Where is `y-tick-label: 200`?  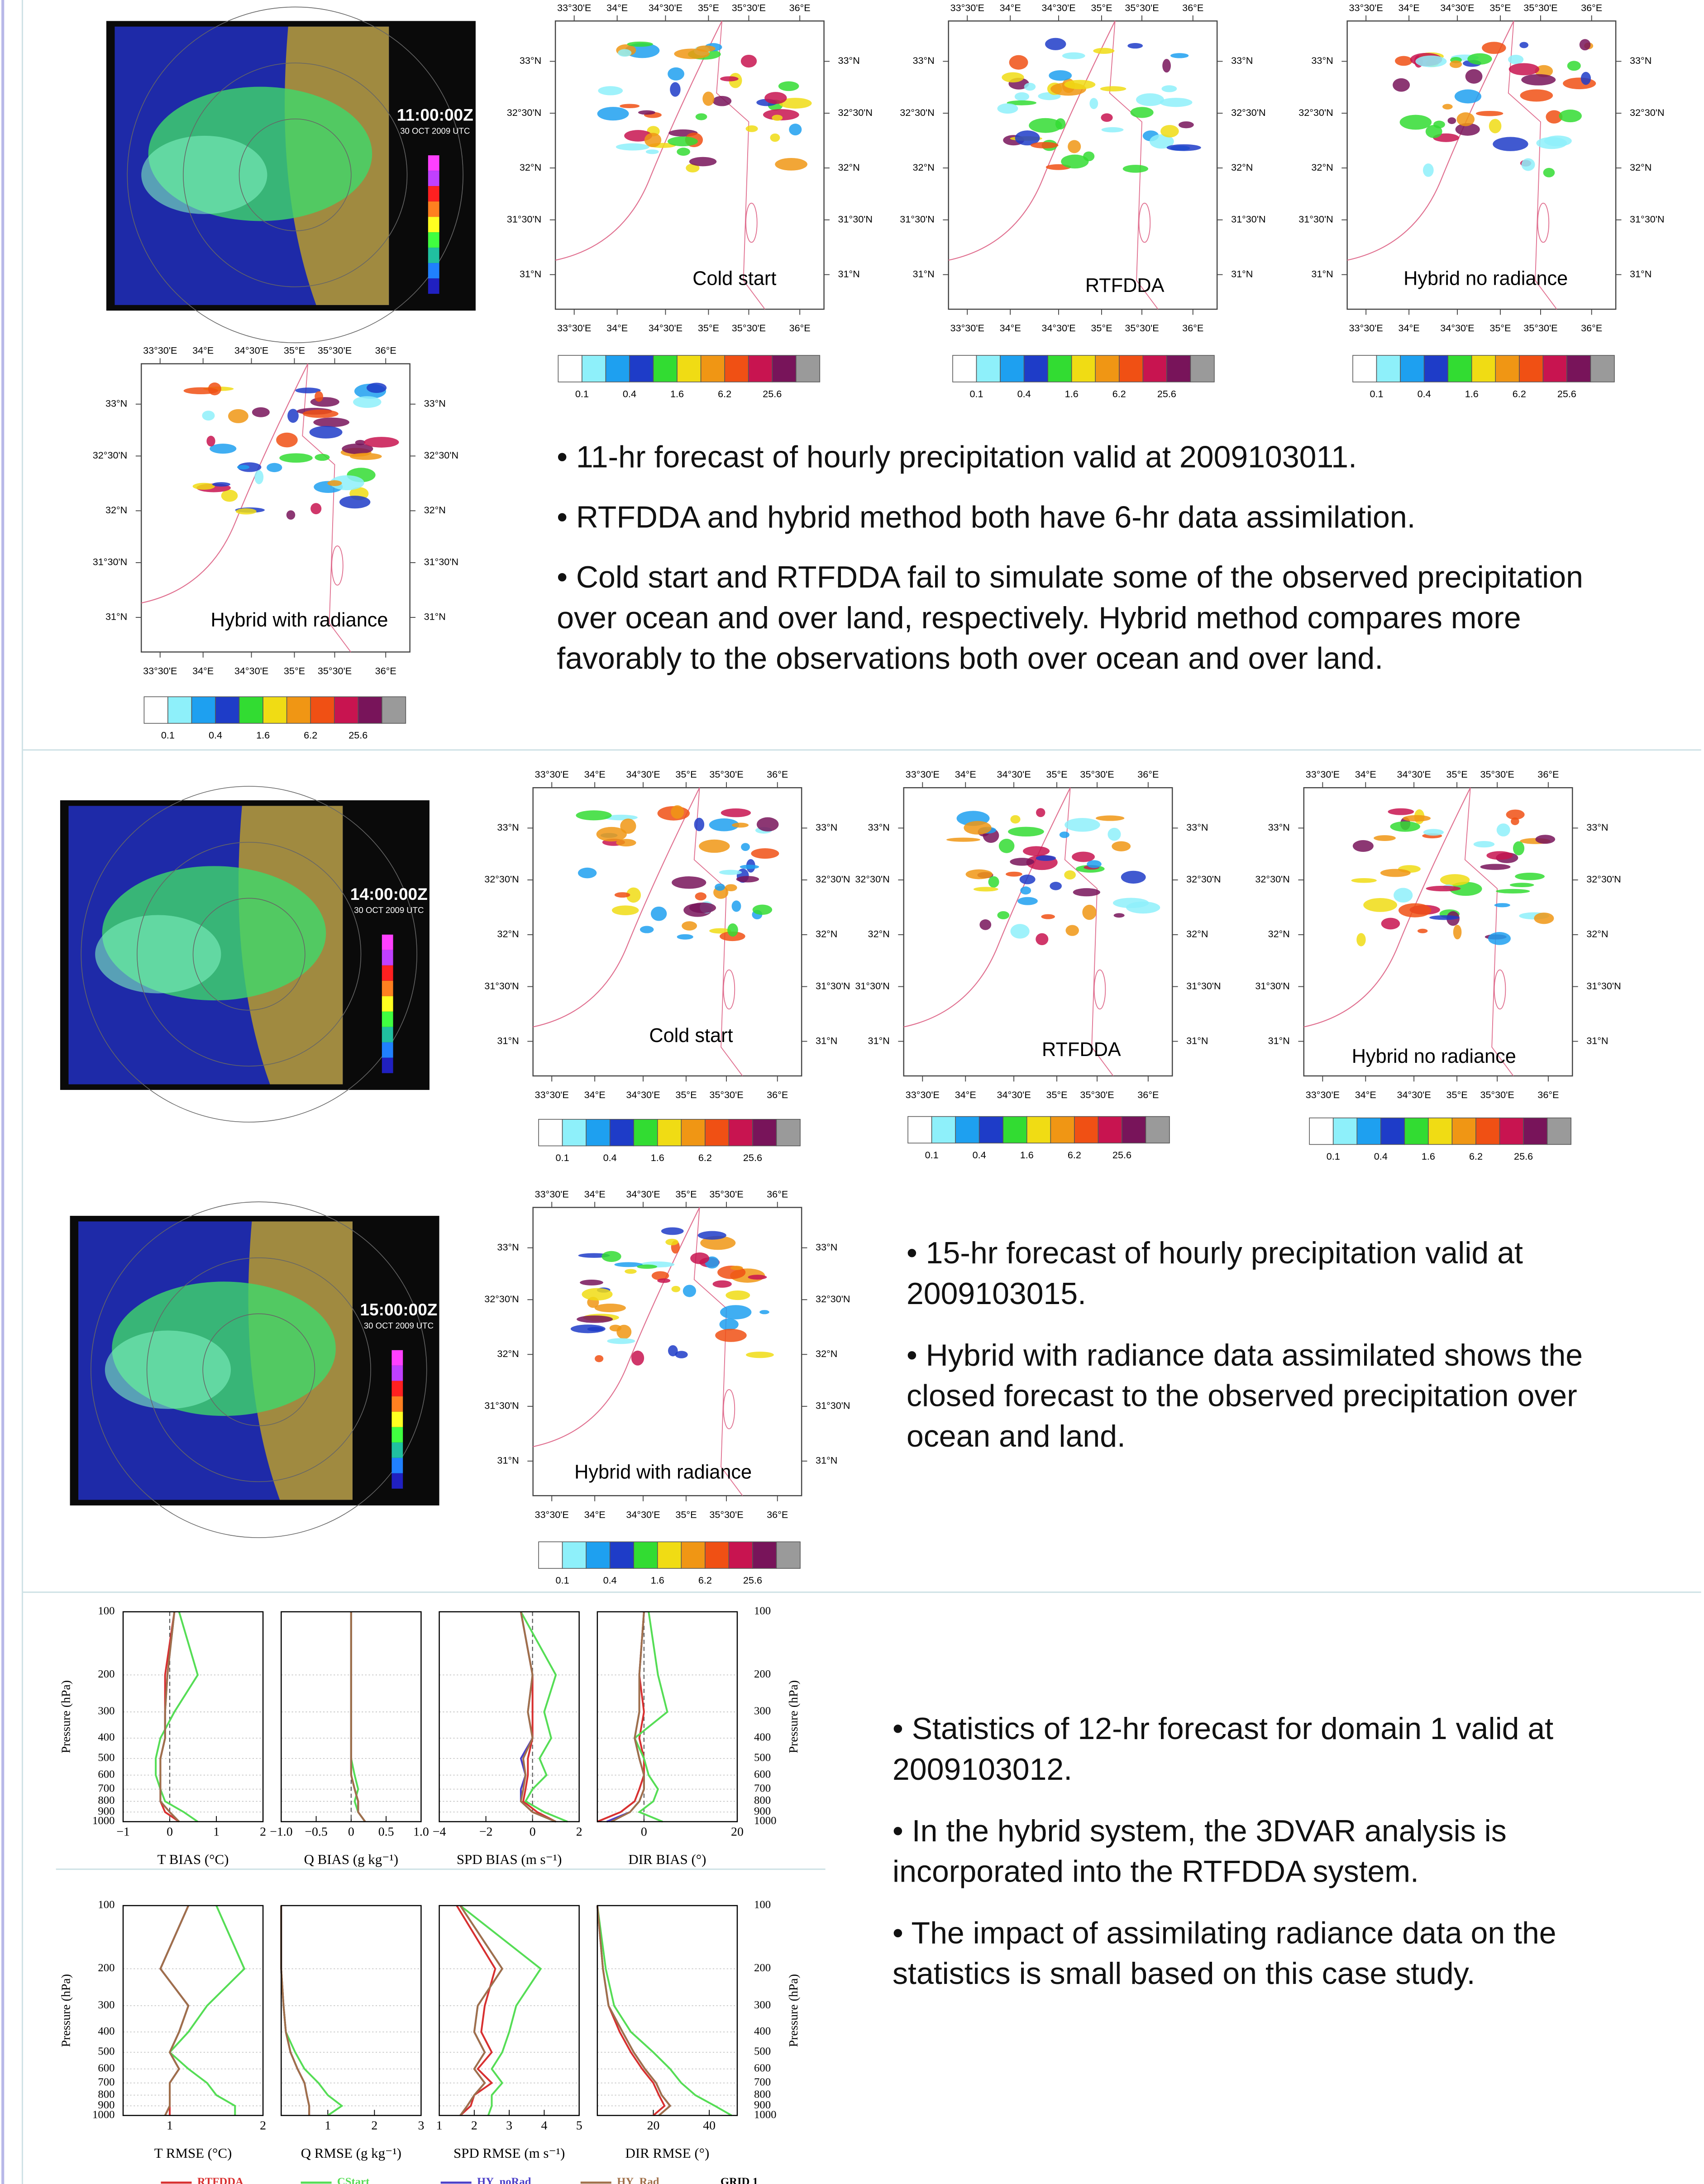 y-tick-label: 200 is located at coordinates (762, 1674).